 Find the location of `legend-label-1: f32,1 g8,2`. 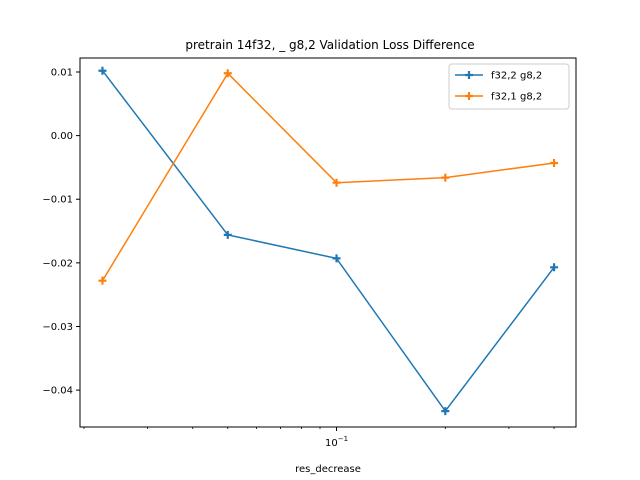

legend-label-1: f32,1 g8,2 is located at coordinates (516, 97).